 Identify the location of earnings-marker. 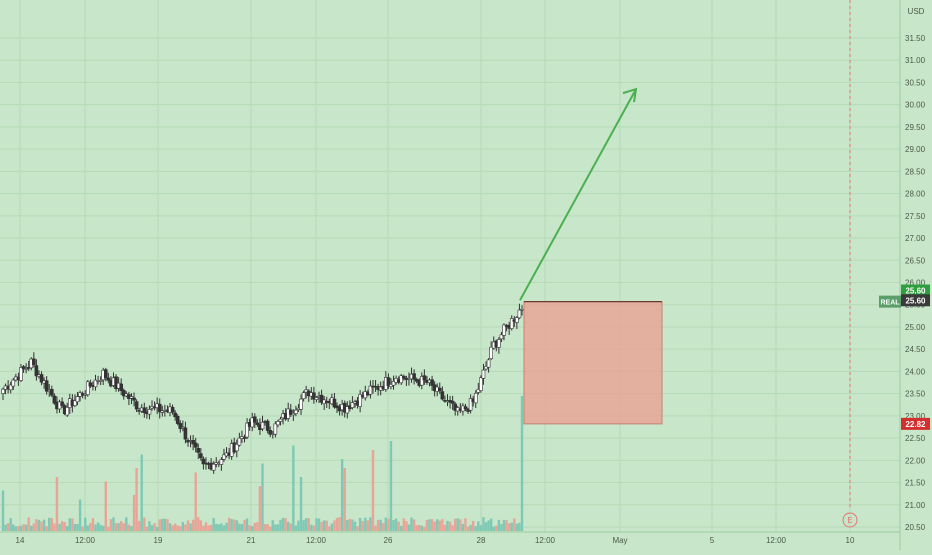
(850, 520).